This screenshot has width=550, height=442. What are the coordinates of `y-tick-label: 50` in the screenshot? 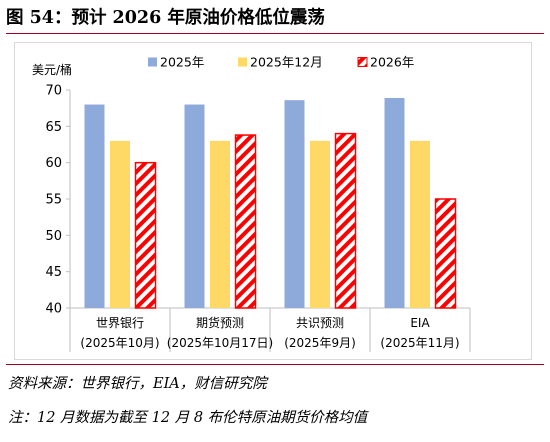 It's located at (53, 236).